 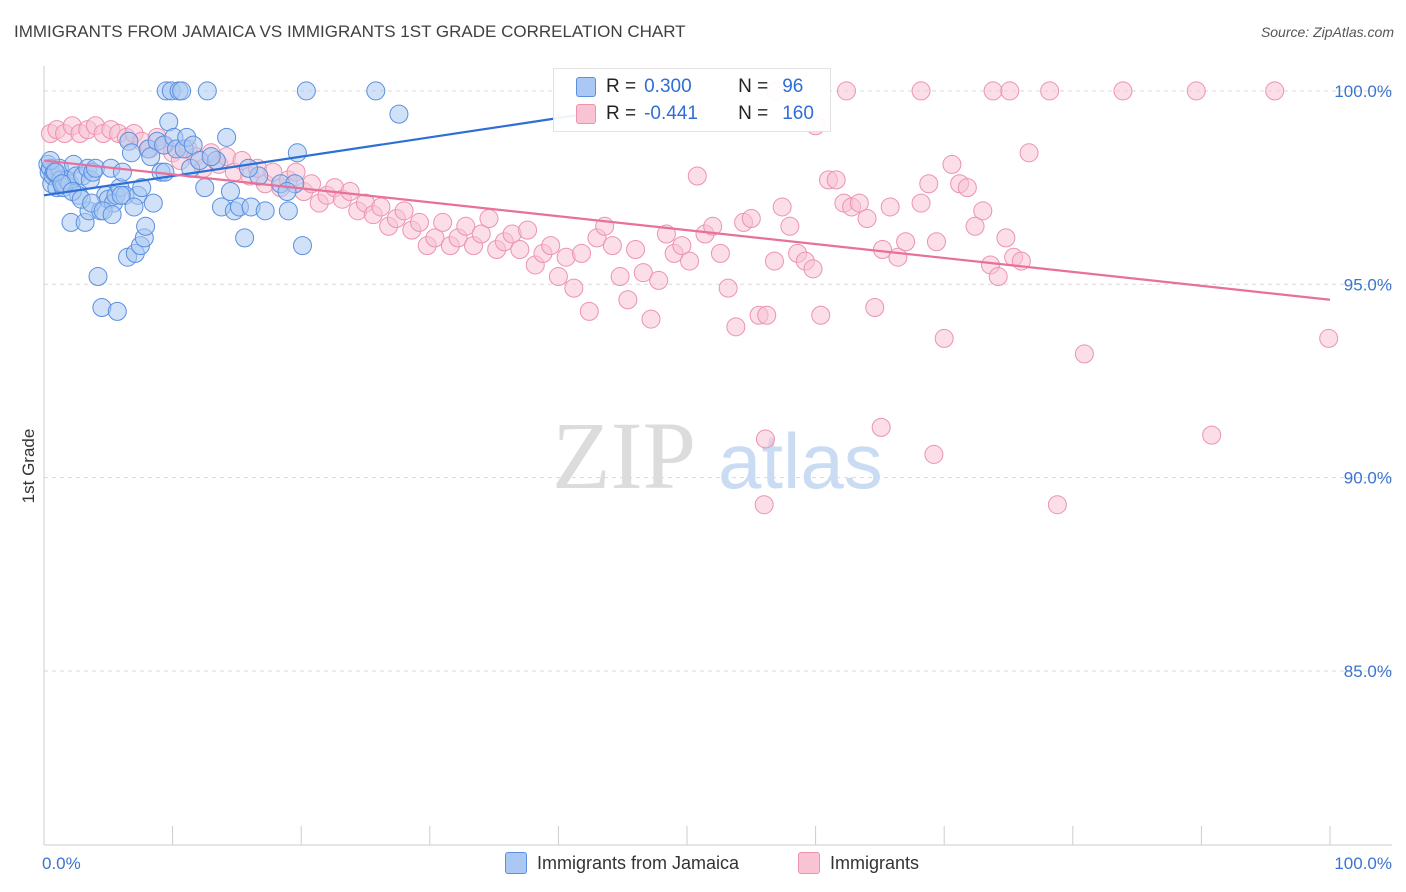 I want to click on stats-row-immigrants: R = -0.441 N = 160, so click(x=684, y=114).